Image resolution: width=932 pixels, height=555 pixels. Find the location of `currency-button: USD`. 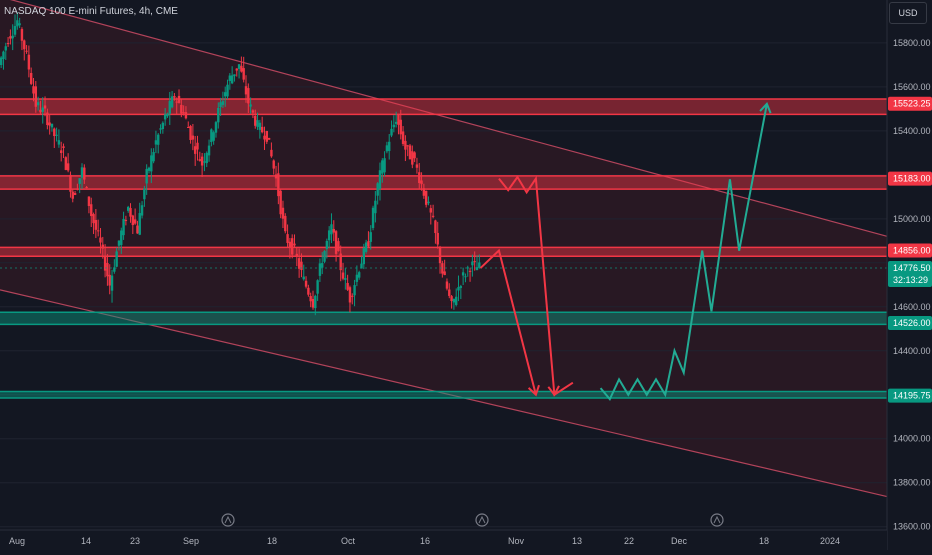

currency-button: USD is located at coordinates (908, 13).